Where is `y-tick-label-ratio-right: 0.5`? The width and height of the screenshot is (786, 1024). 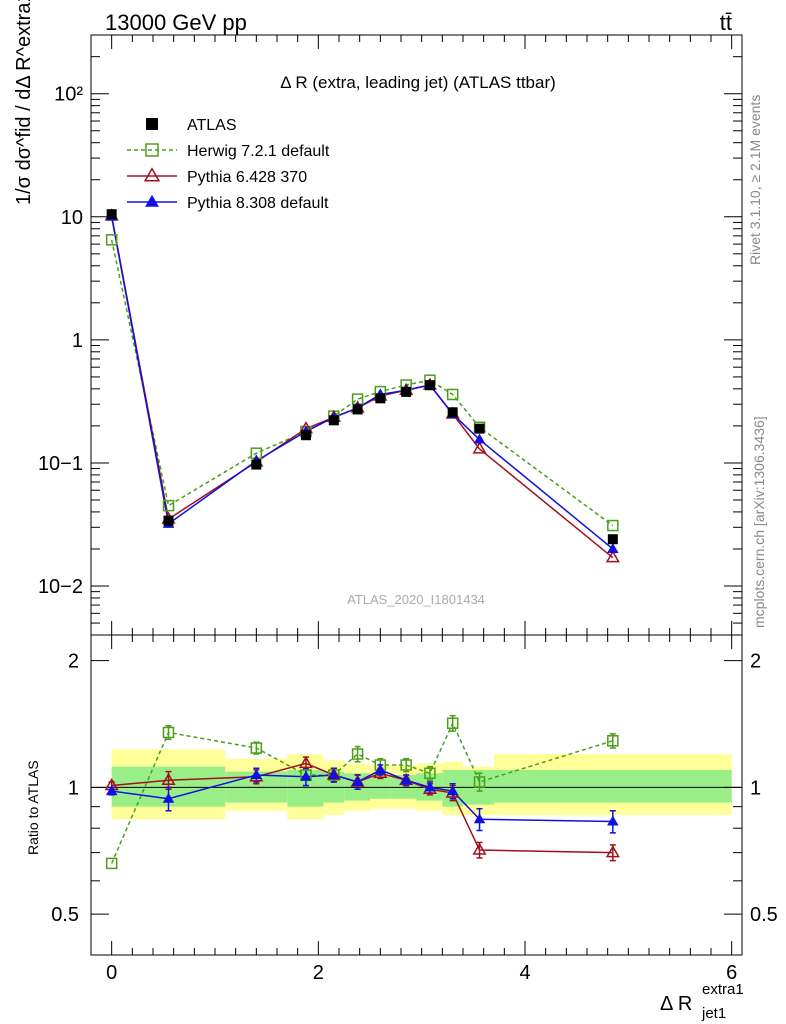 y-tick-label-ratio-right: 0.5 is located at coordinates (764, 915).